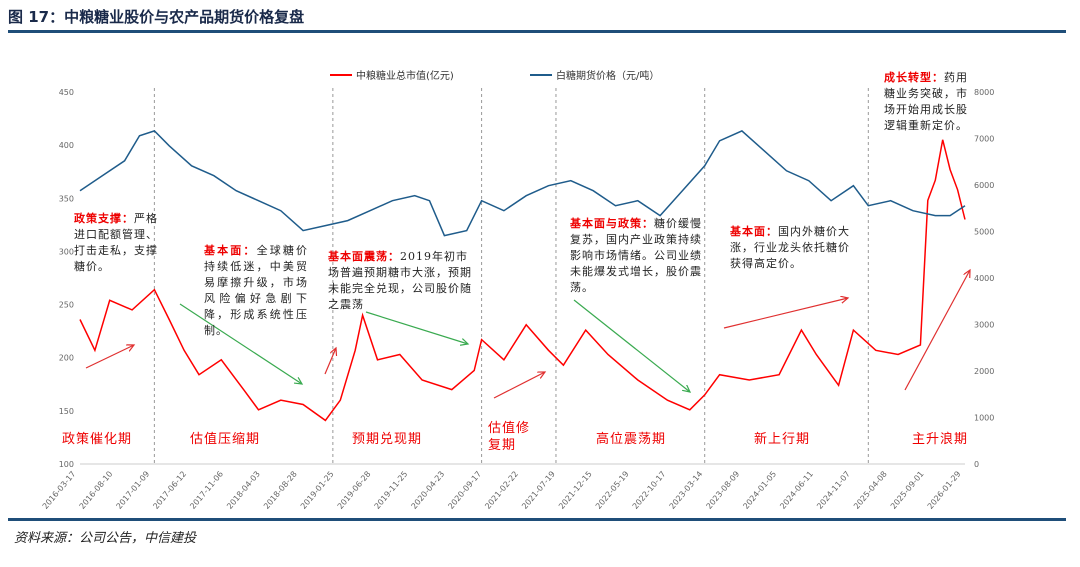 Image resolution: width=1080 pixels, height=567 pixels. What do you see at coordinates (833, 490) in the screenshot?
I see `x-tick-label: 2024-11-07` at bounding box center [833, 490].